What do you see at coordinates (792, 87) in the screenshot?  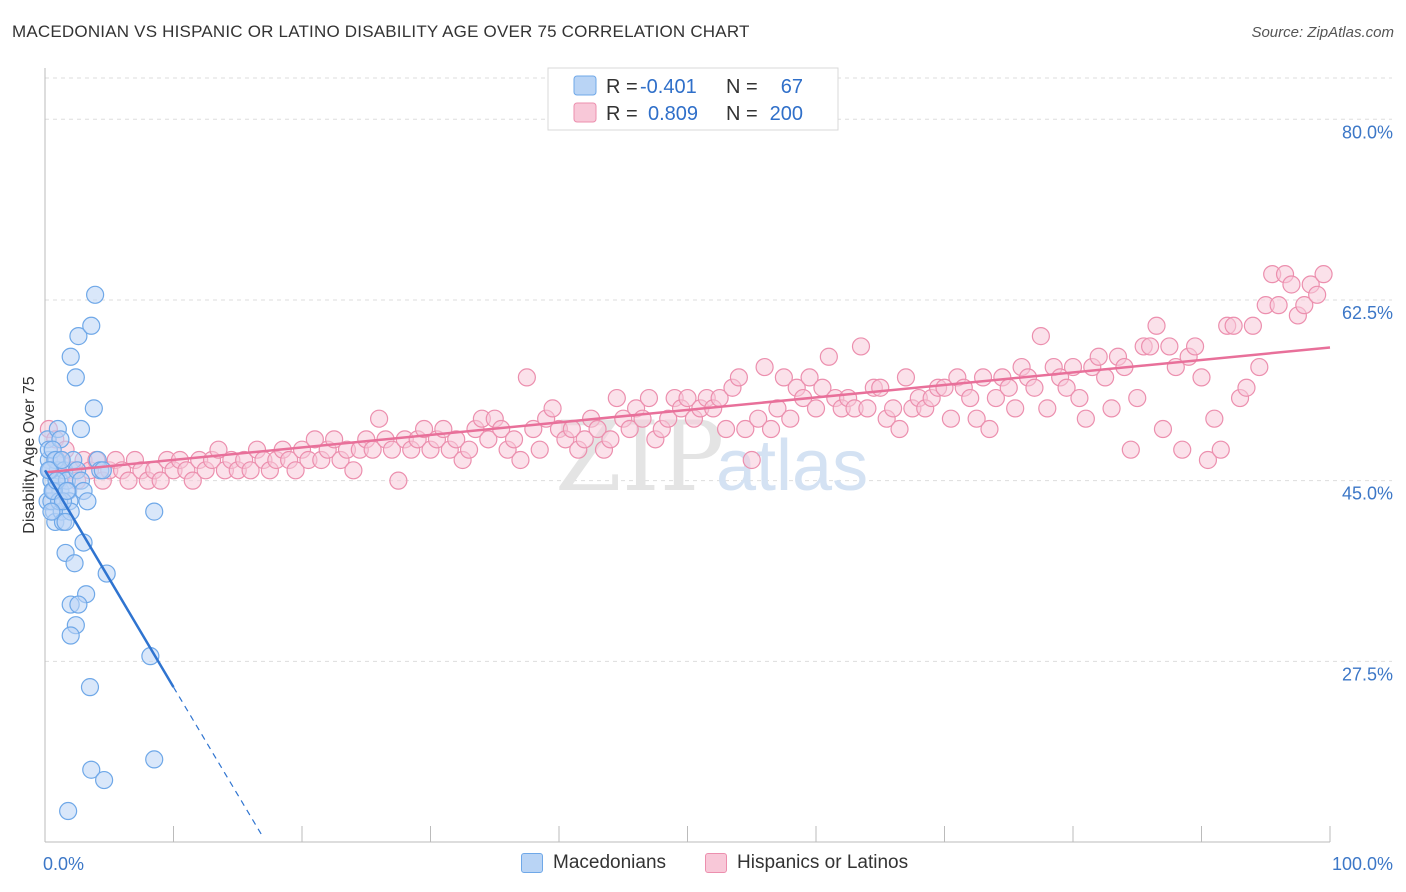 I see `legend-n-value-macedonians: 67` at bounding box center [792, 87].